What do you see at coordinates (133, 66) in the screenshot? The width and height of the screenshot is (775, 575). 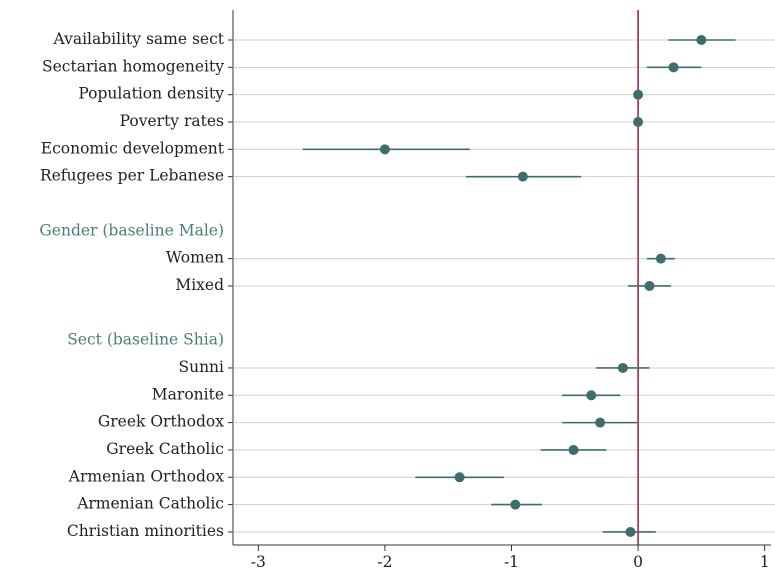 I see `y-tick-label: Sectarian homogeneity` at bounding box center [133, 66].